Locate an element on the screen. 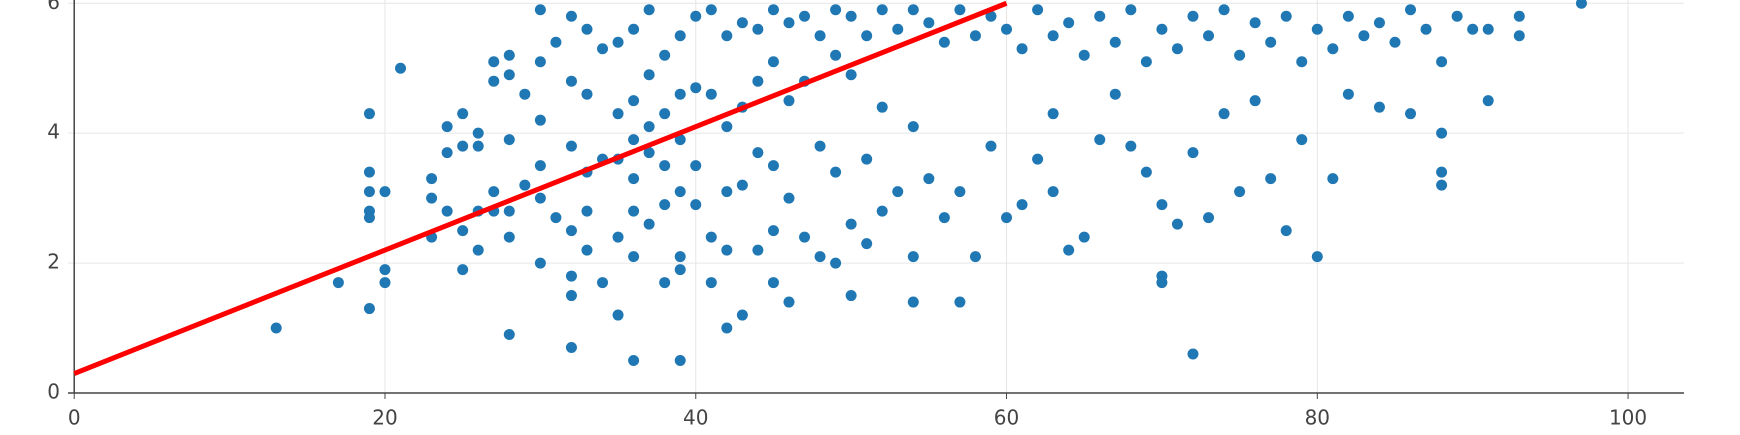 This screenshot has height=435, width=1740. x-tick-label: 40 is located at coordinates (695, 418).